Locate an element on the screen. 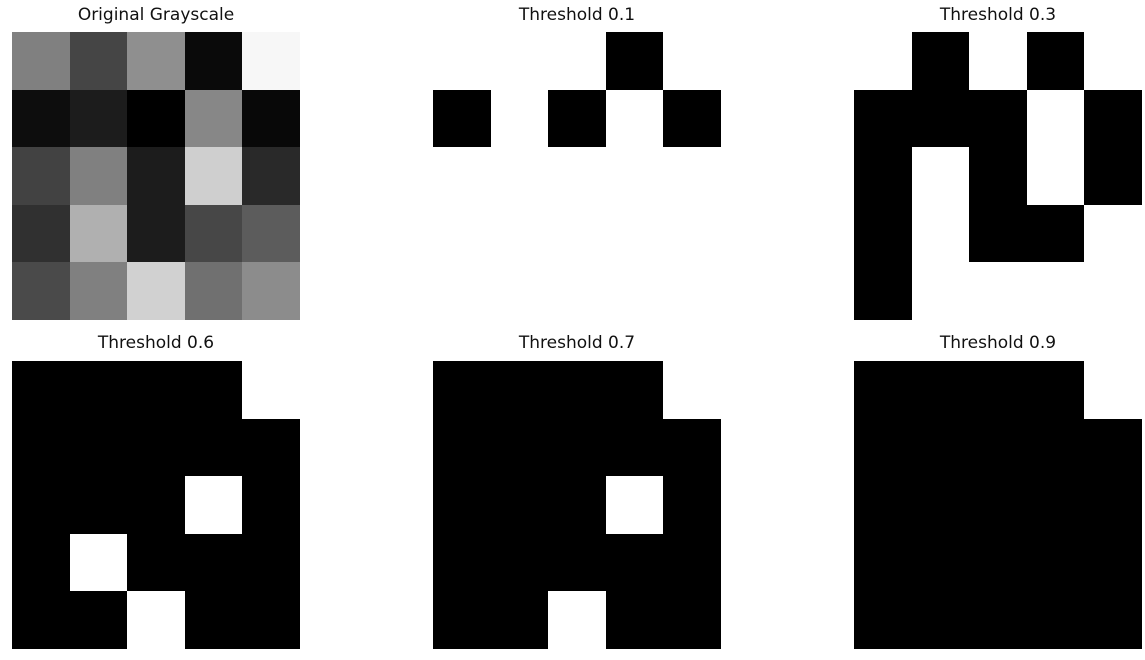 This screenshot has height=660, width=1145. panel-title: Threshold 0.1 is located at coordinates (577, 15).